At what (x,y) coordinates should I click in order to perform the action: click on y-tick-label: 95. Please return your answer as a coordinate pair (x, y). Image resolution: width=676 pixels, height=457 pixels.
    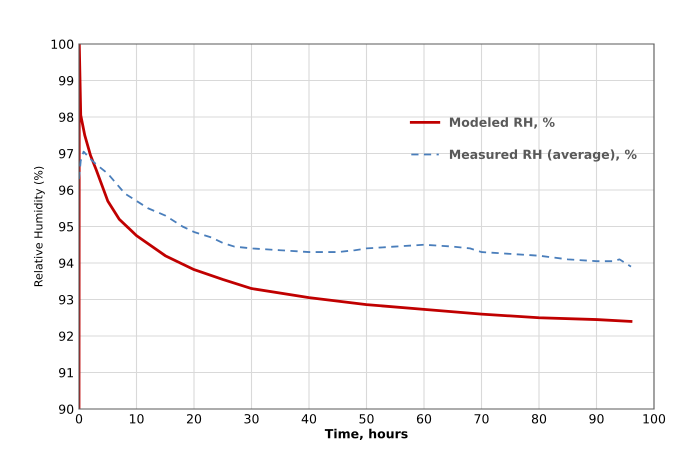
    Looking at the image, I should click on (66, 227).